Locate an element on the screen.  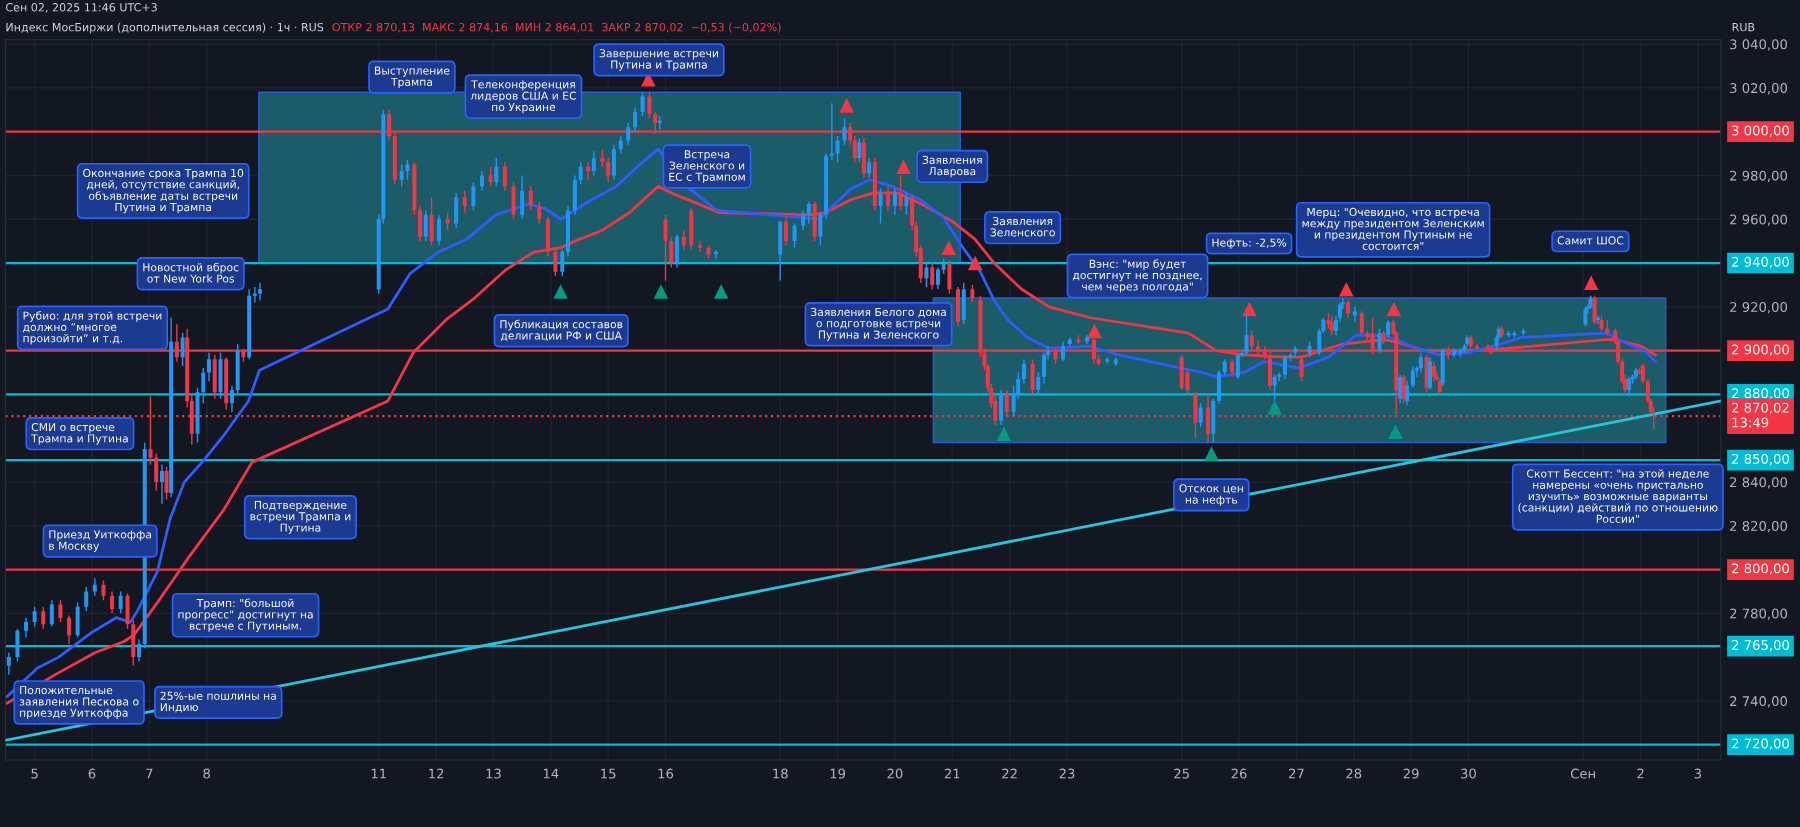
ref-line-label: 2 850,00 is located at coordinates (1760, 459).